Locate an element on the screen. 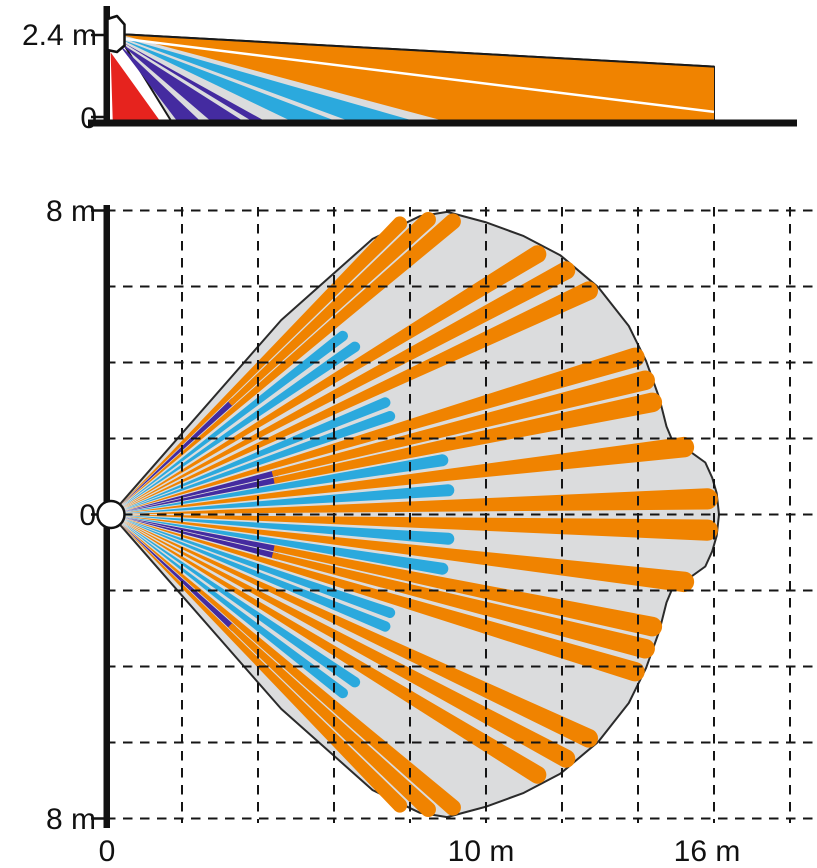  plan-x-zero-label: 0 is located at coordinates (107, 851).